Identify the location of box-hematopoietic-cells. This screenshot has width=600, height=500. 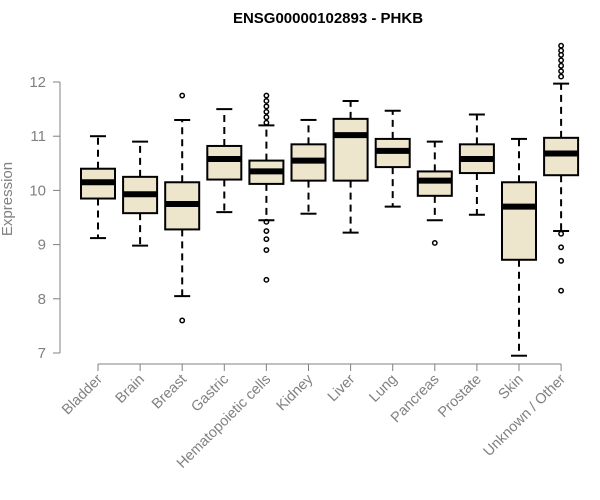
(266, 187).